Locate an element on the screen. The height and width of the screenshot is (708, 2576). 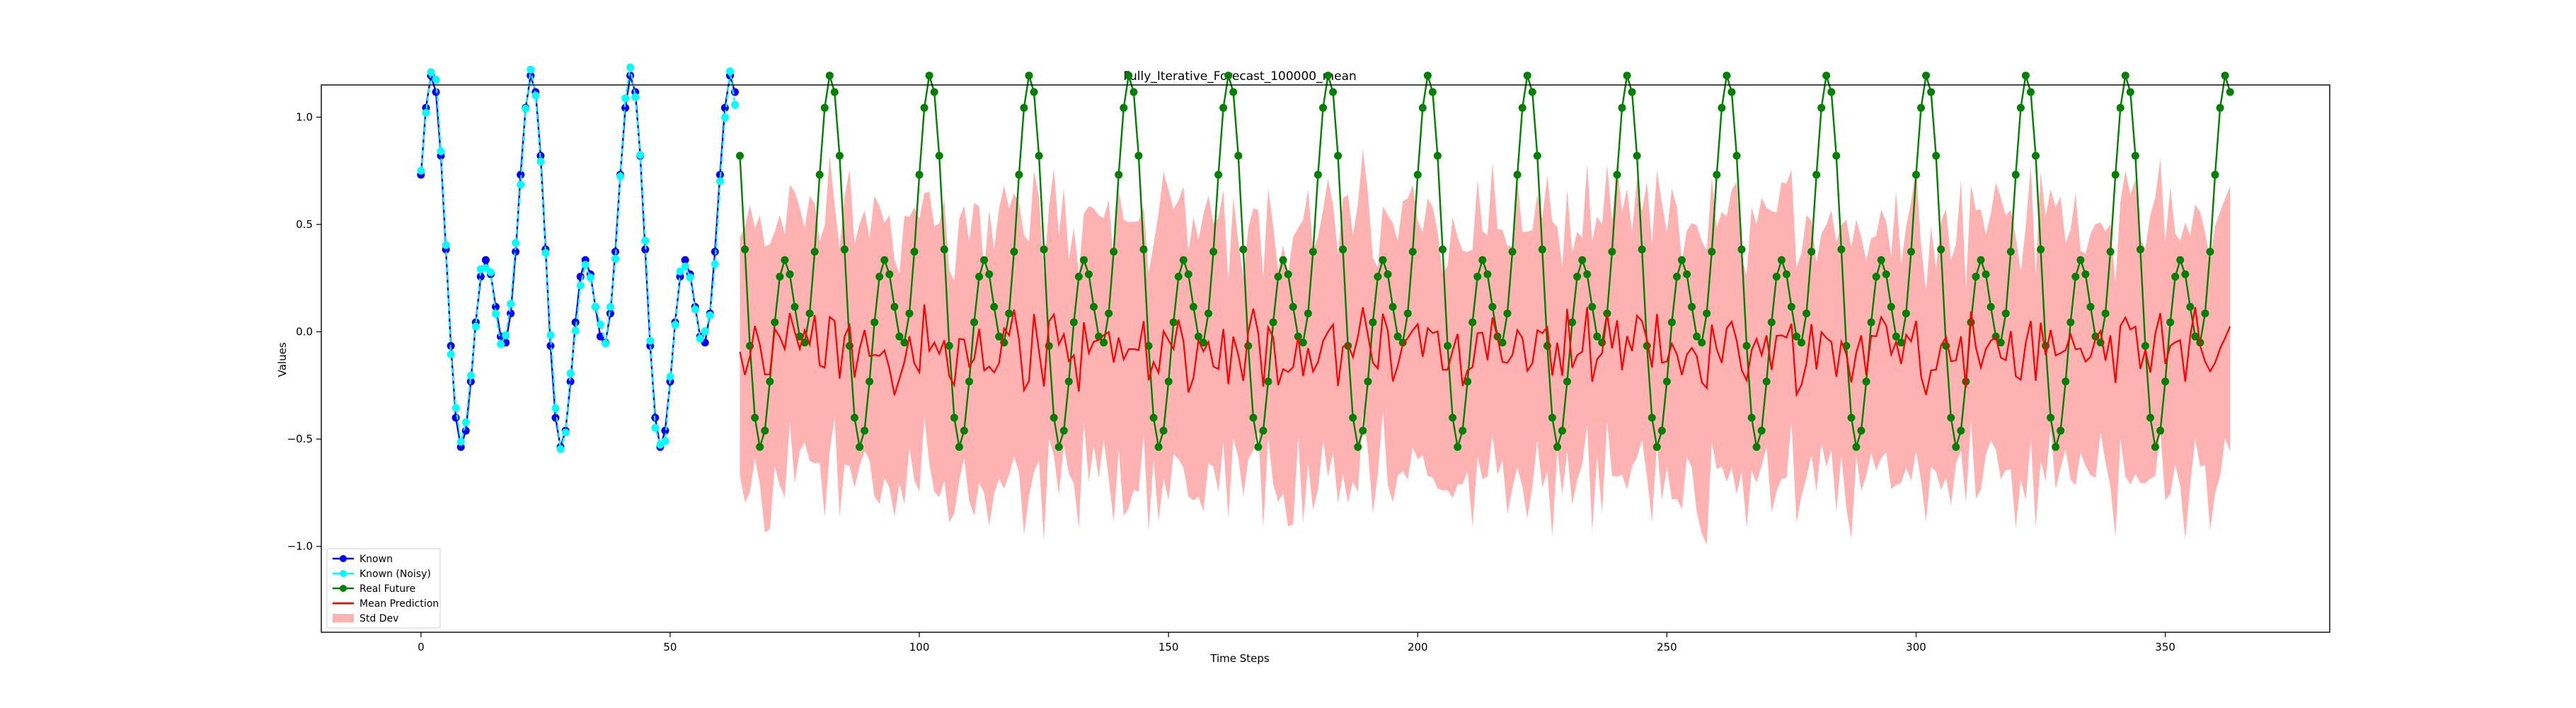
x-tick-label: 50 is located at coordinates (670, 647).